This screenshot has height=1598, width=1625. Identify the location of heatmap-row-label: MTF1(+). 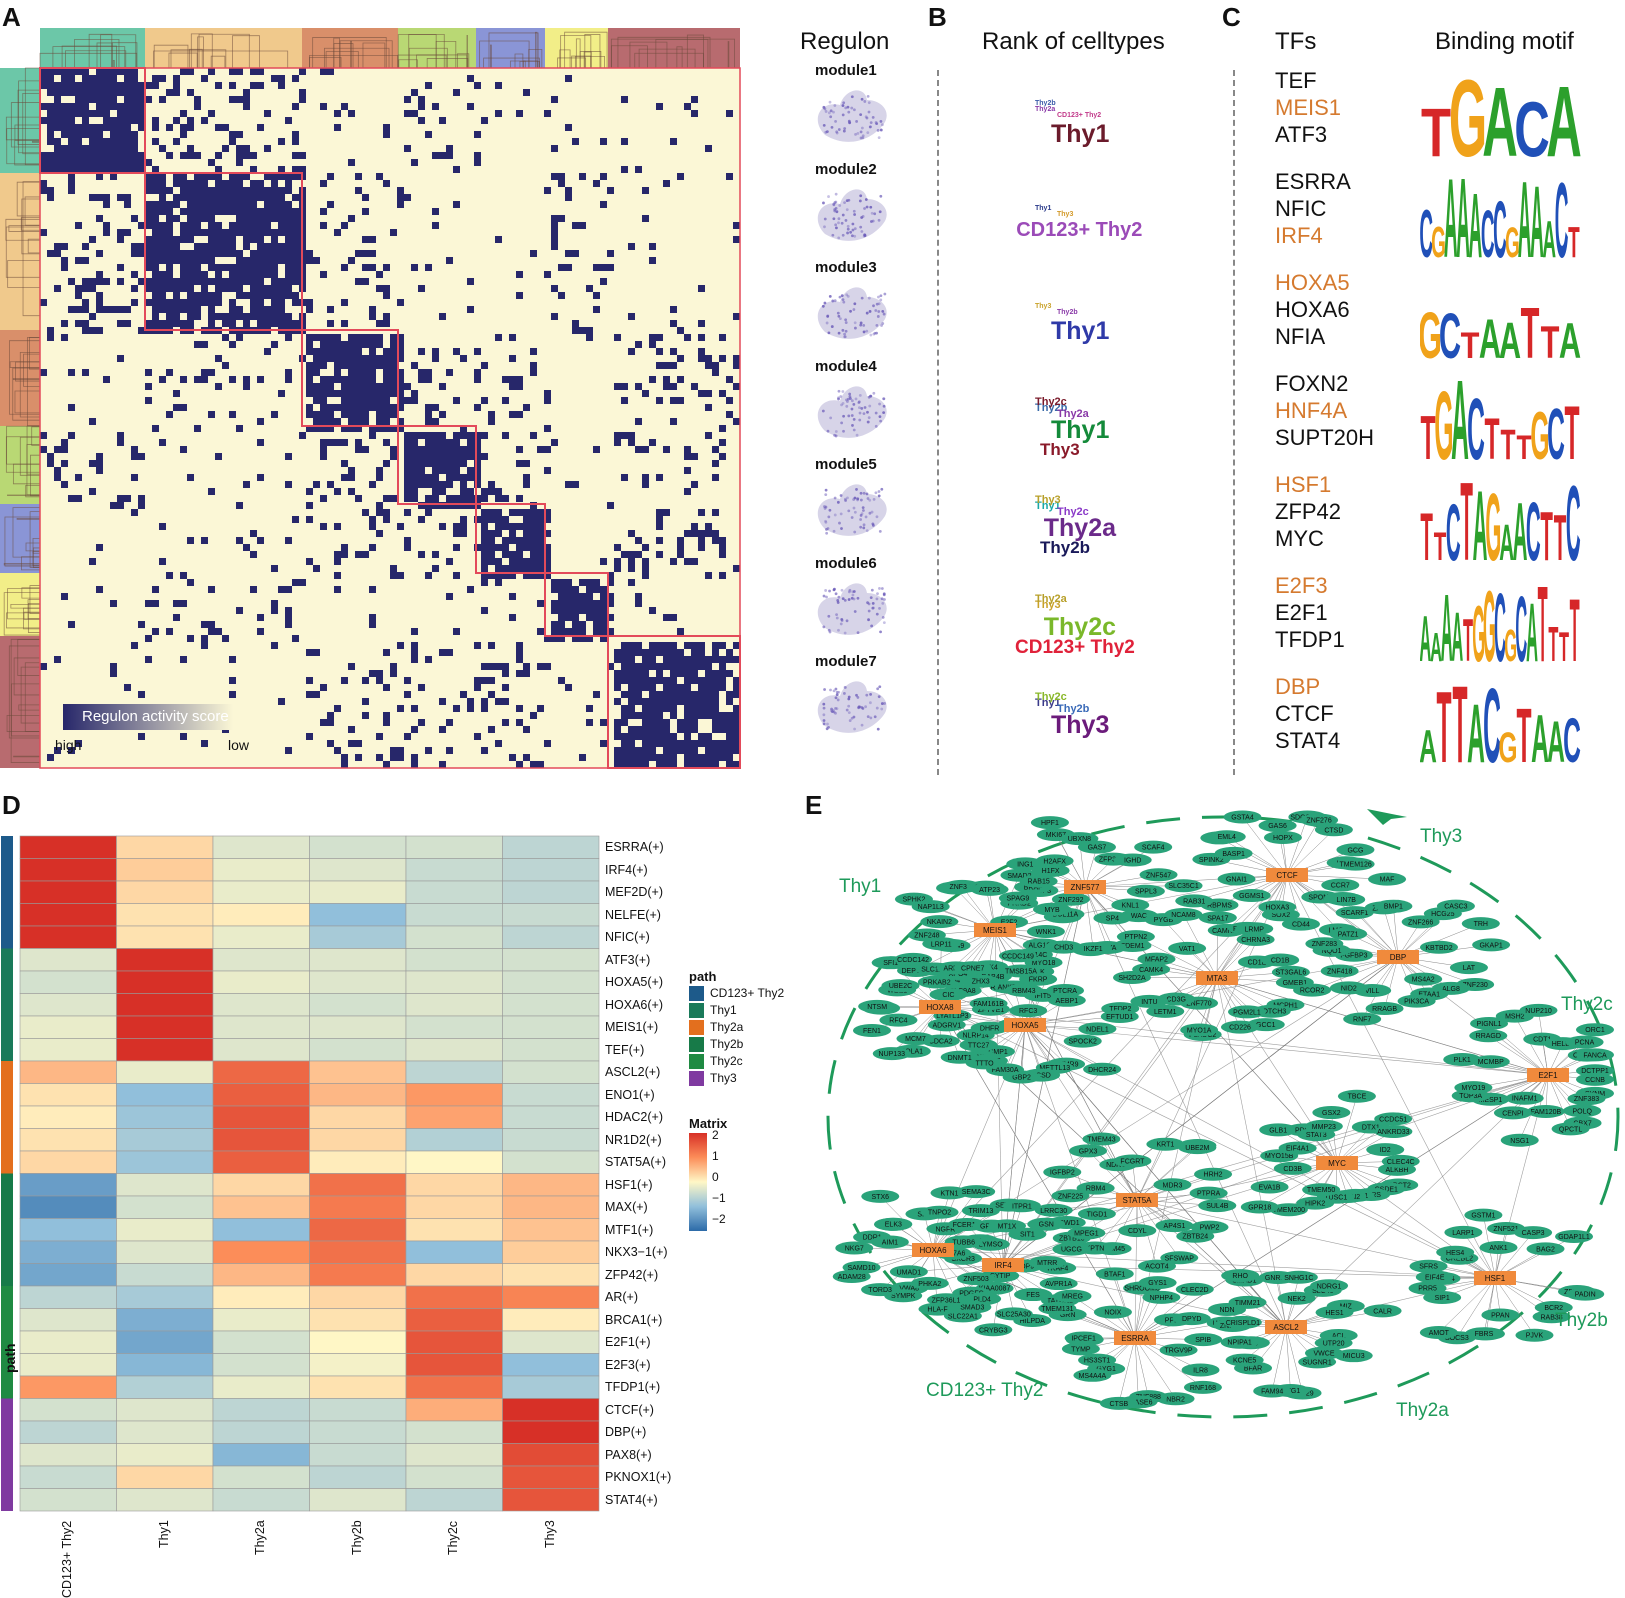
(629, 1230).